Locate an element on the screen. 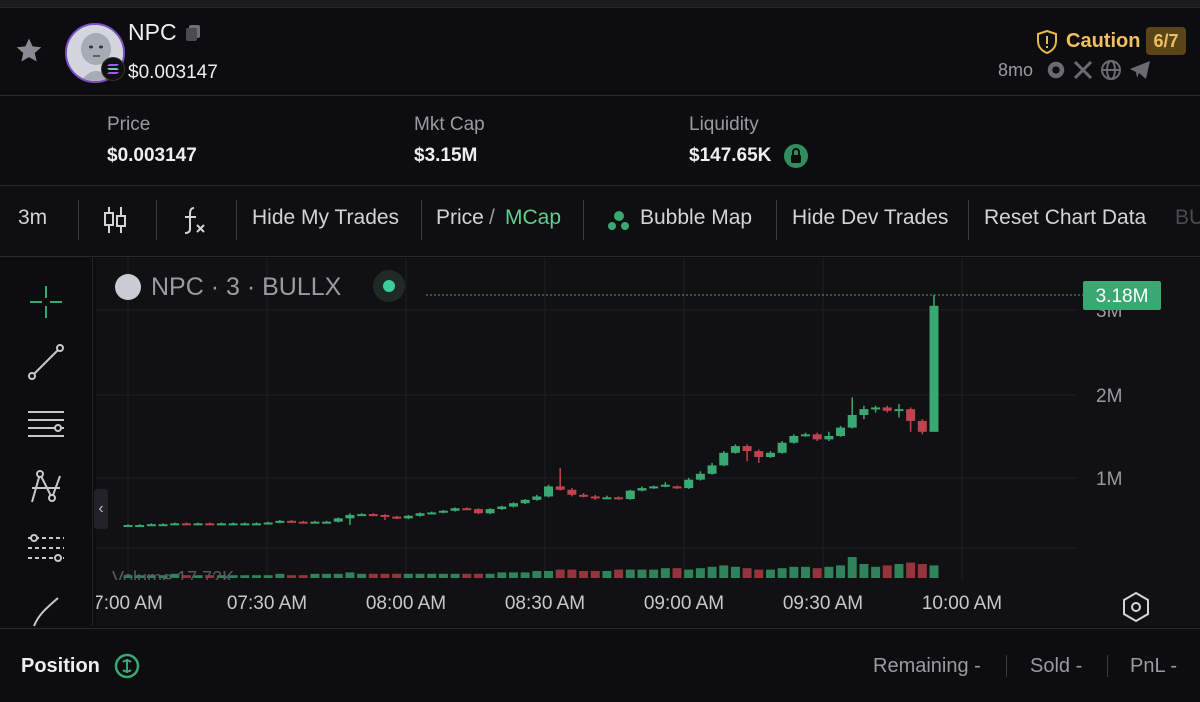 The image size is (1200, 702). reset-chart-data-button: Reset Chart Data is located at coordinates (1065, 217).